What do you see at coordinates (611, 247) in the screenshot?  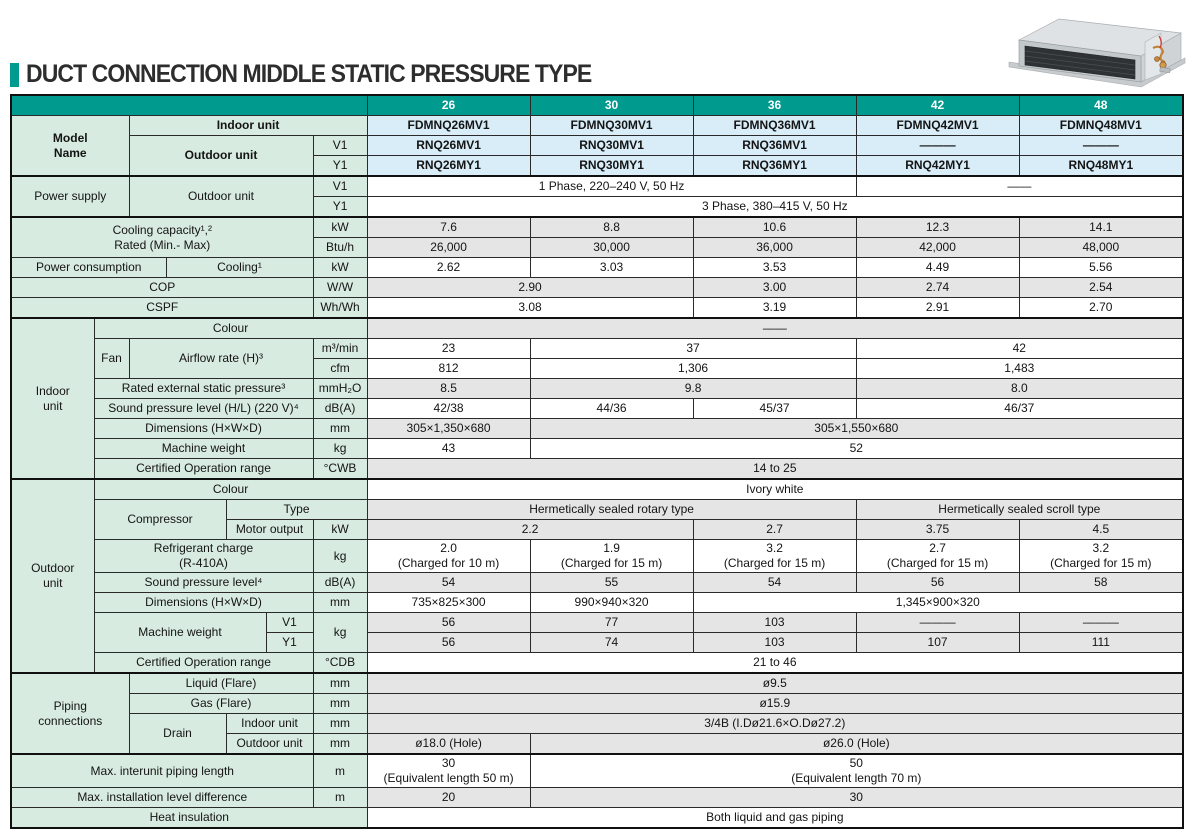 I see `value-cell: 30,000` at bounding box center [611, 247].